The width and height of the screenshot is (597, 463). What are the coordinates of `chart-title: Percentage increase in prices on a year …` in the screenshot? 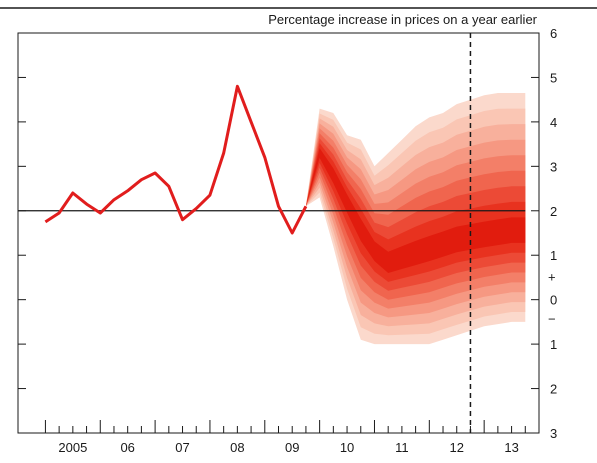 It's located at (402, 19).